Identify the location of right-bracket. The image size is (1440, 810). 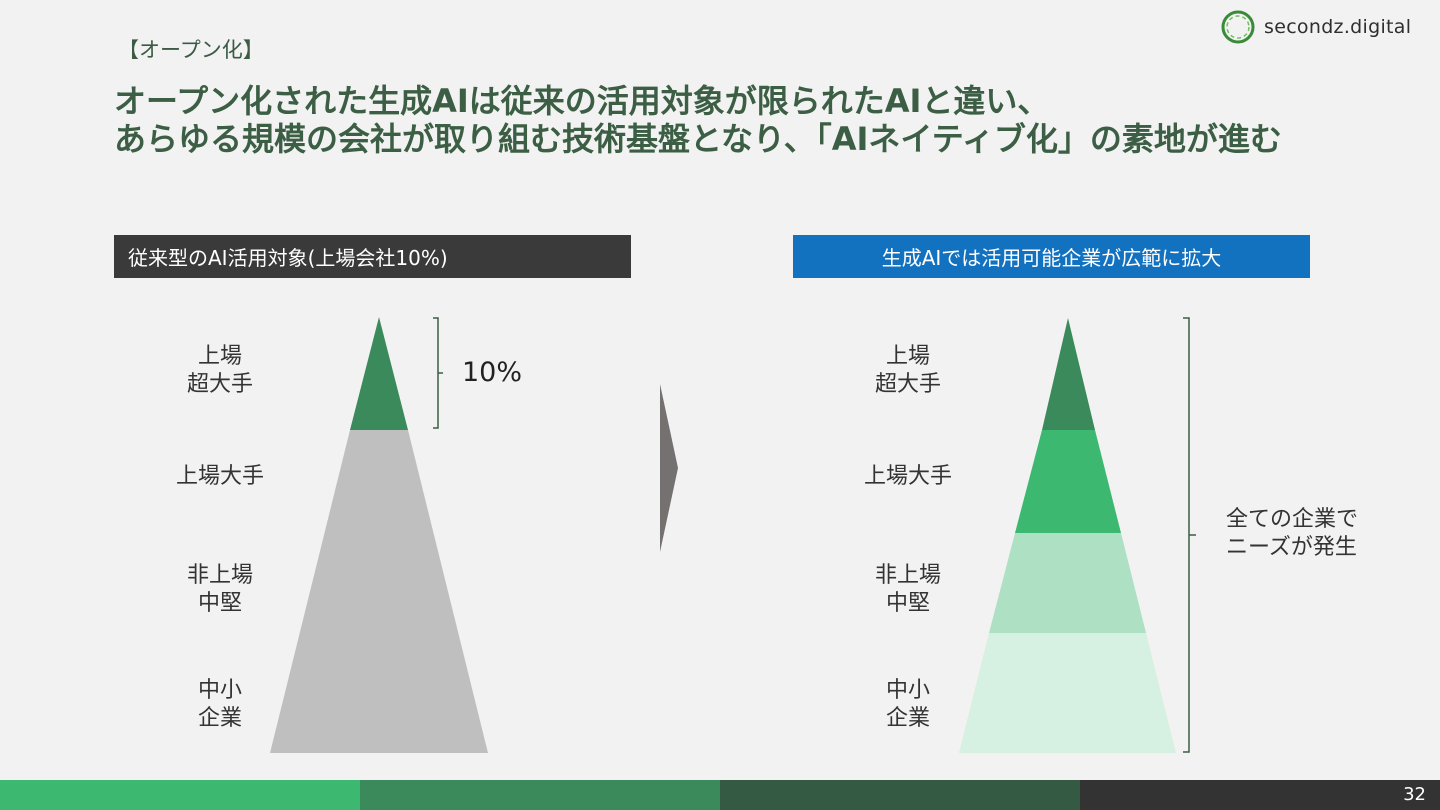
(1189, 535).